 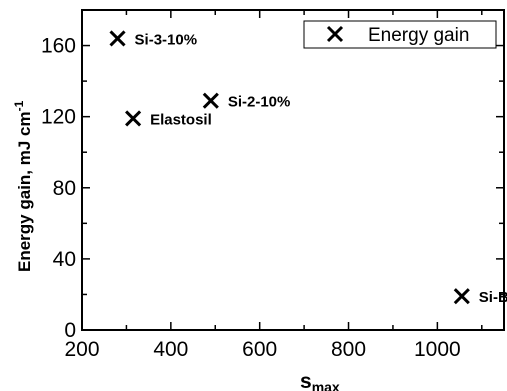 I want to click on y-axis-title: Energy gain, mJ cm-1, so click(x=23, y=186).